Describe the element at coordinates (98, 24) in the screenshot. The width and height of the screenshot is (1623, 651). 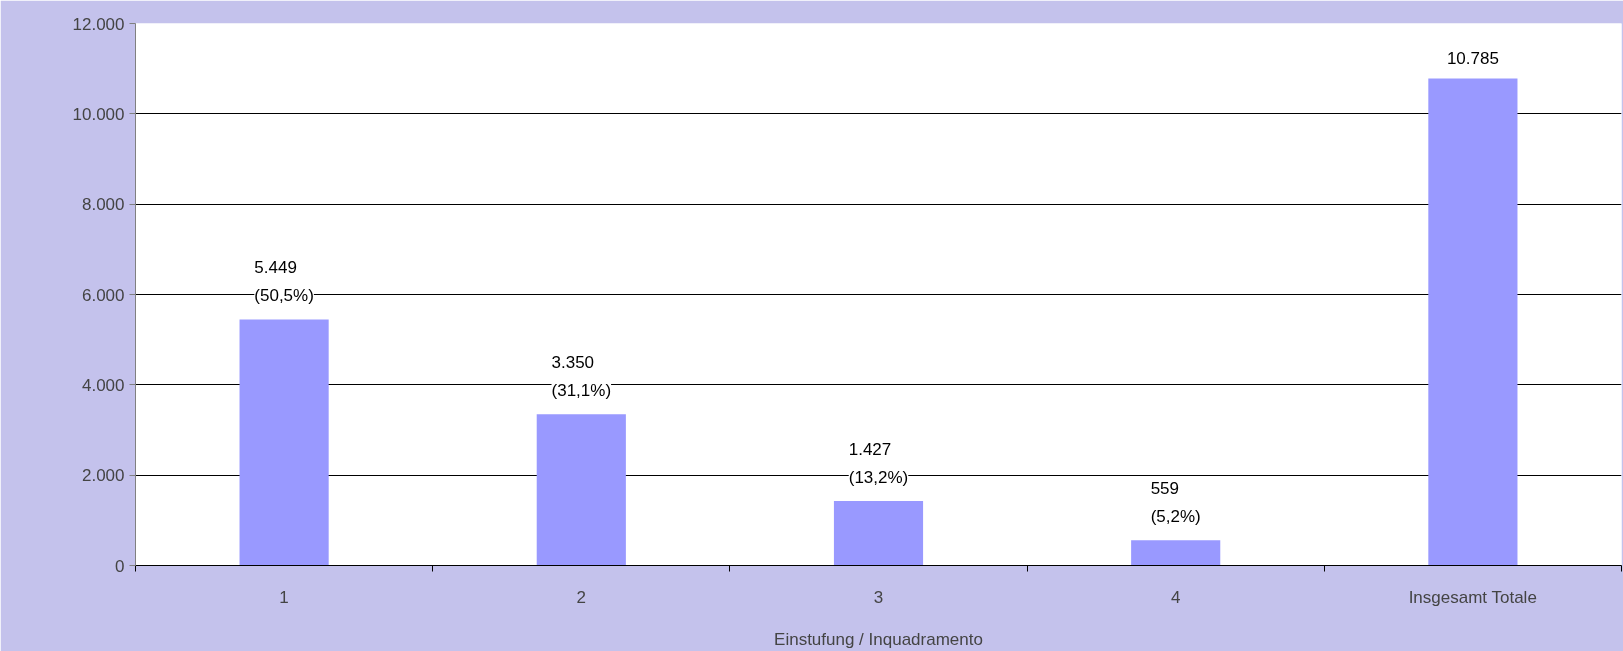
I see `y-tick-label: 12.000` at that location.